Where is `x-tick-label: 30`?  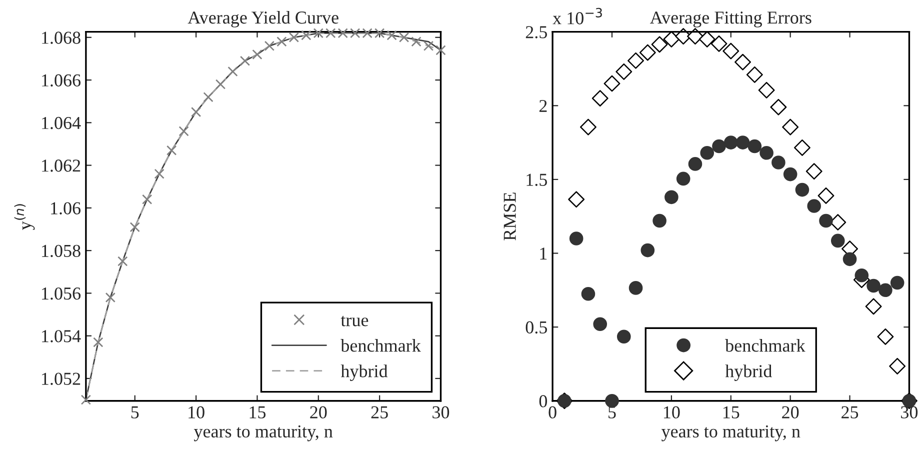 x-tick-label: 30 is located at coordinates (909, 412).